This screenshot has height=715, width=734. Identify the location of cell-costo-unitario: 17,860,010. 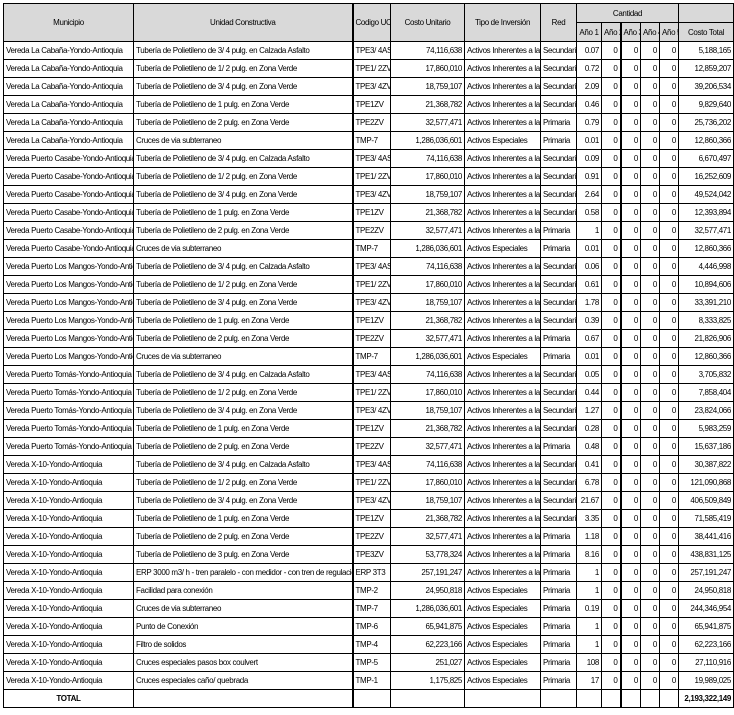
(427, 176).